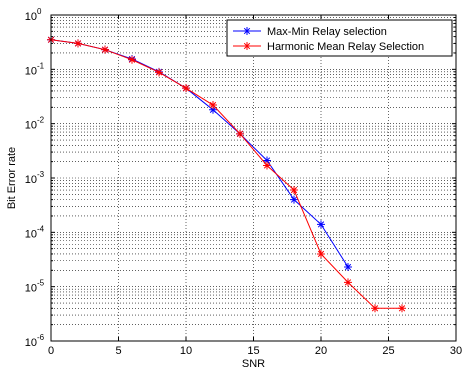 This screenshot has height=373, width=462. What do you see at coordinates (388, 351) in the screenshot?
I see `x-tick-label: 25` at bounding box center [388, 351].